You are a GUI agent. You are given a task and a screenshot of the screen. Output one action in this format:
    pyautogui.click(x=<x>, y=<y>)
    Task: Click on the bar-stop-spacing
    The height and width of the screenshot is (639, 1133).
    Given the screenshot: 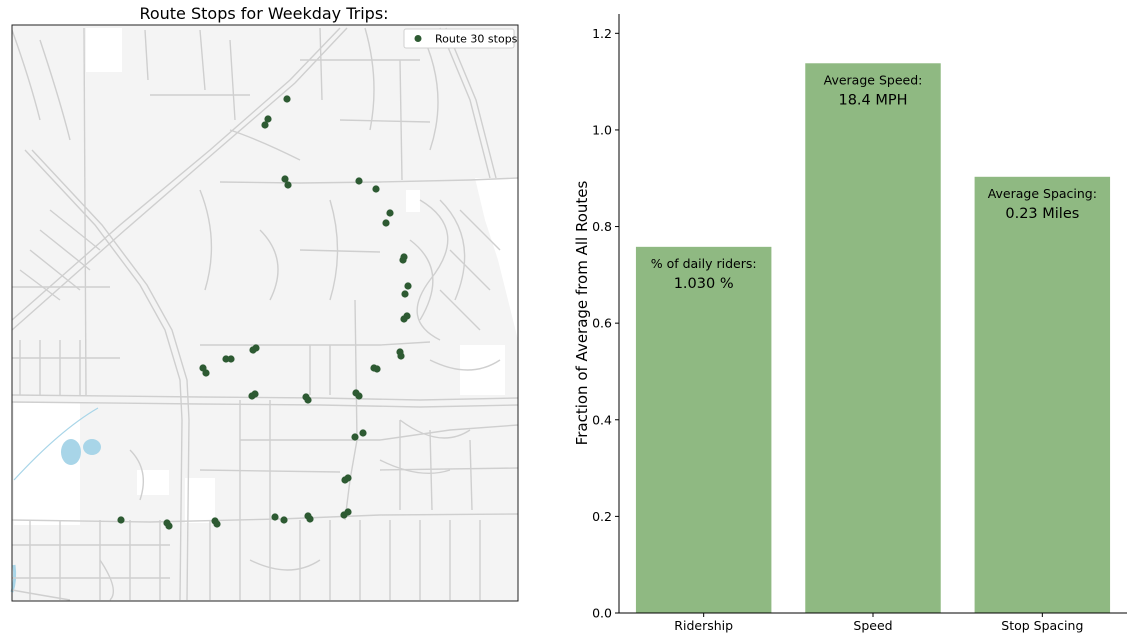 What is the action you would take?
    pyautogui.click(x=1042, y=395)
    